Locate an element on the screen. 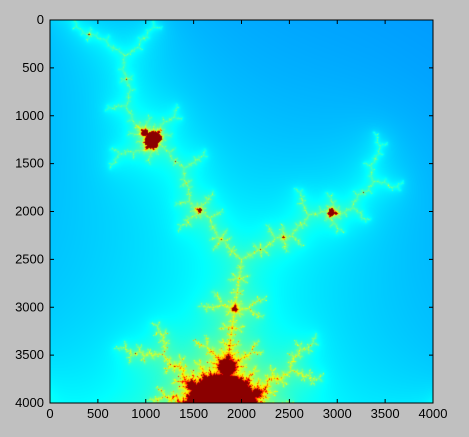  x-tick-label: 3500 is located at coordinates (385, 413).